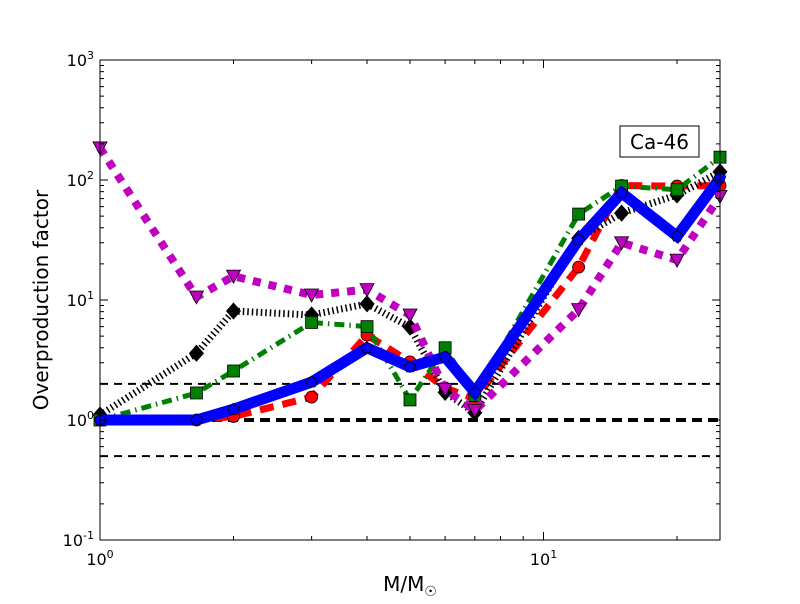 This screenshot has height=604, width=800. What do you see at coordinates (410, 586) in the screenshot?
I see `x-axis-label: M/M☉` at bounding box center [410, 586].